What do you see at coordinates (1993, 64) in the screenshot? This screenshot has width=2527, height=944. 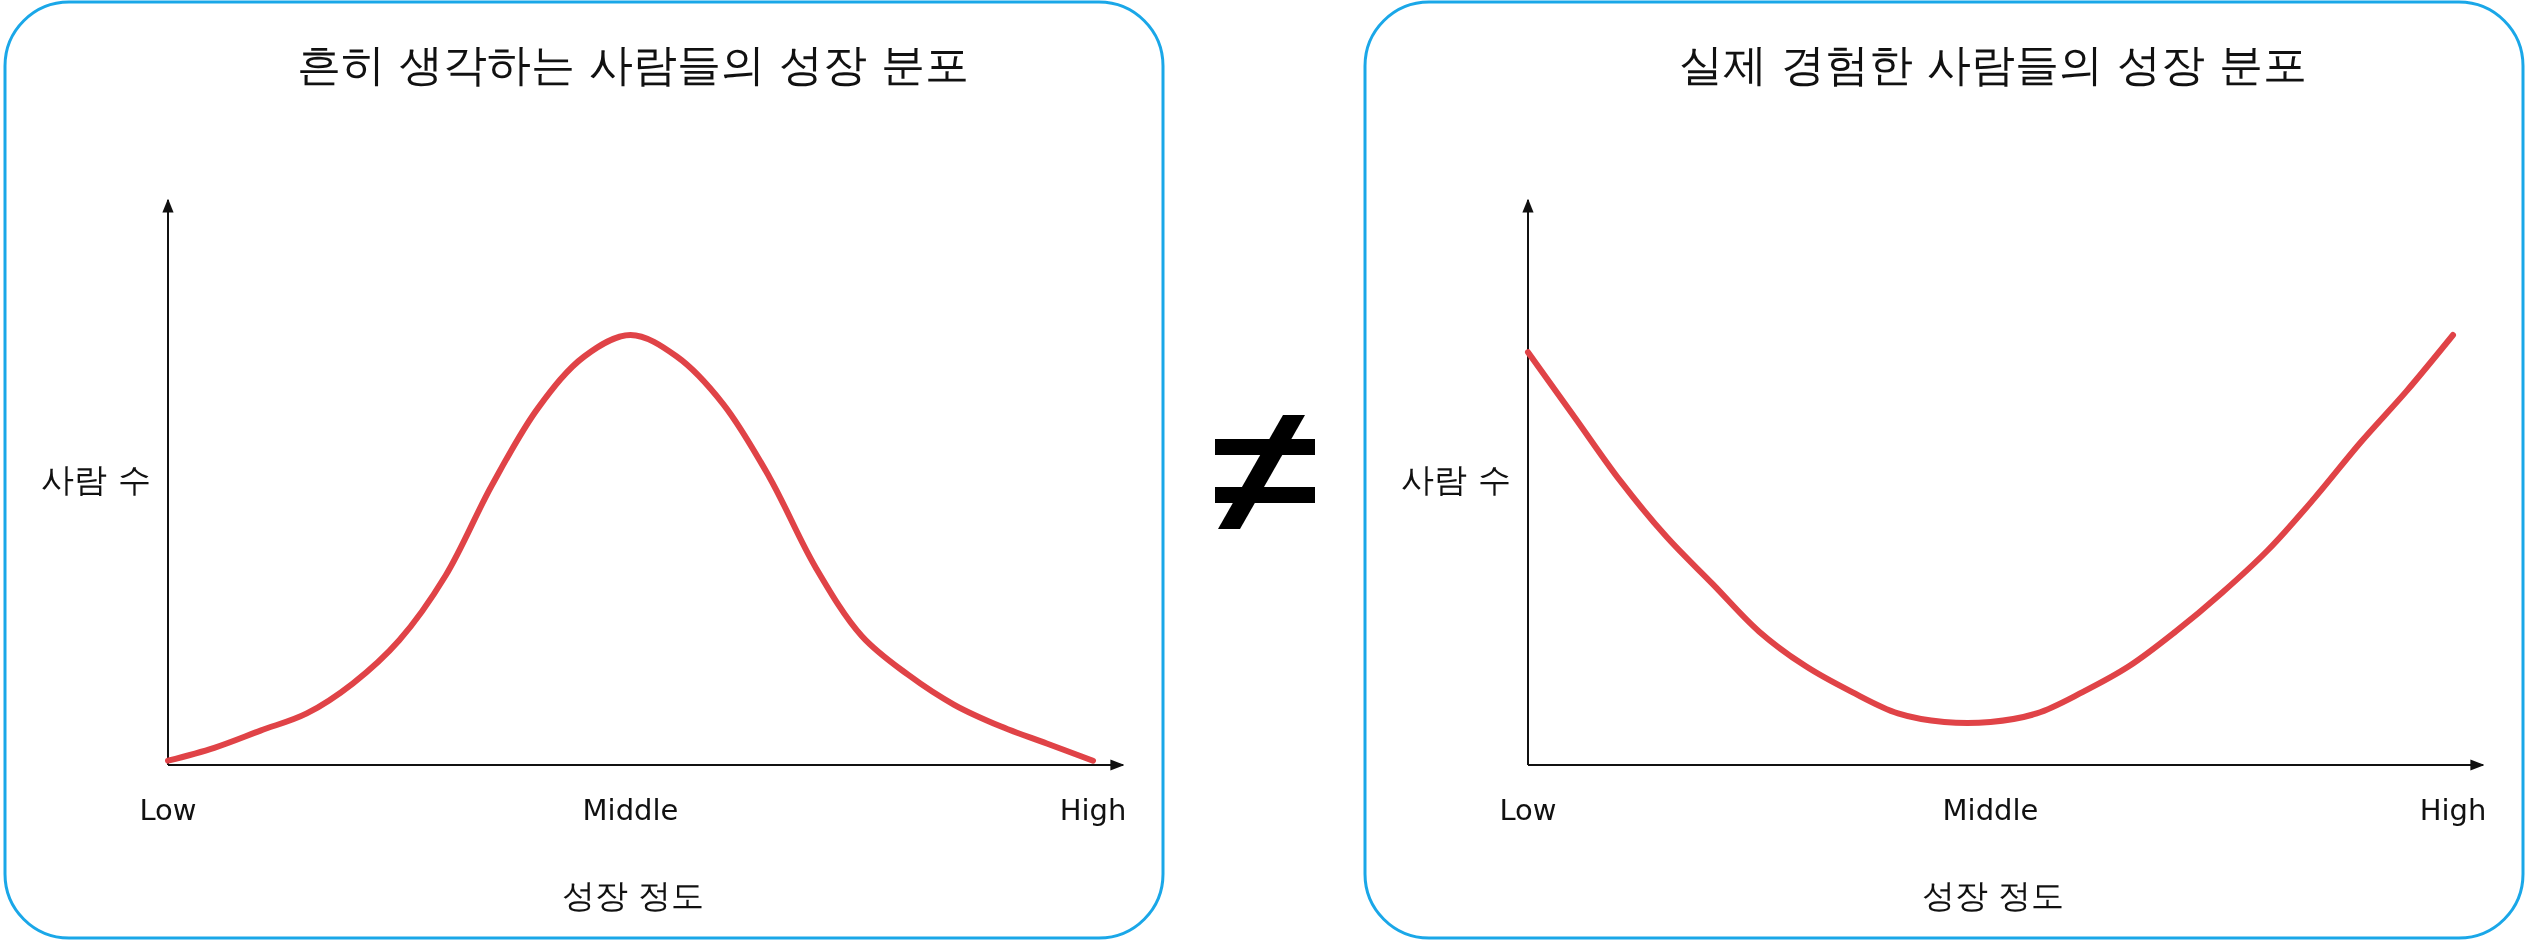 I see `chart-title: 실제 경험한 사람들의 성장 분포` at bounding box center [1993, 64].